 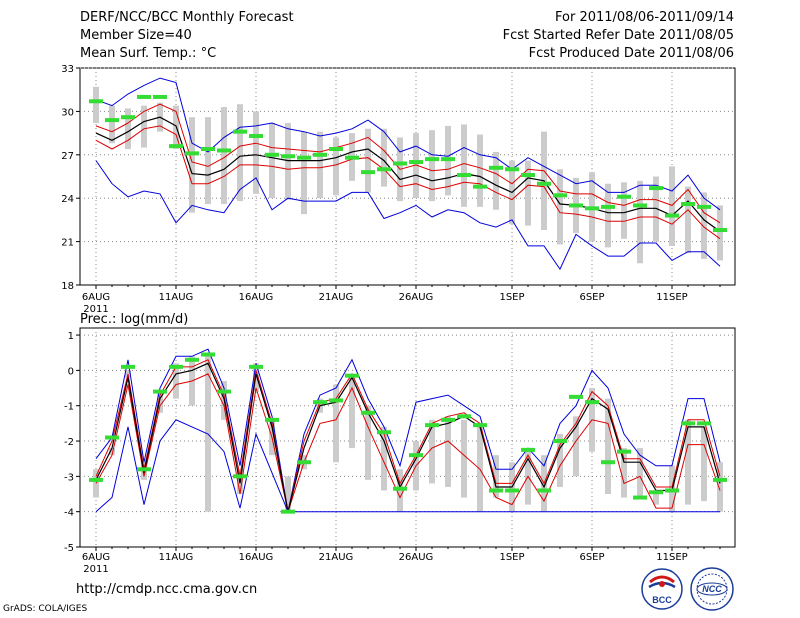 What do you see at coordinates (69, 442) in the screenshot?
I see `y-tick-label: -2` at bounding box center [69, 442].